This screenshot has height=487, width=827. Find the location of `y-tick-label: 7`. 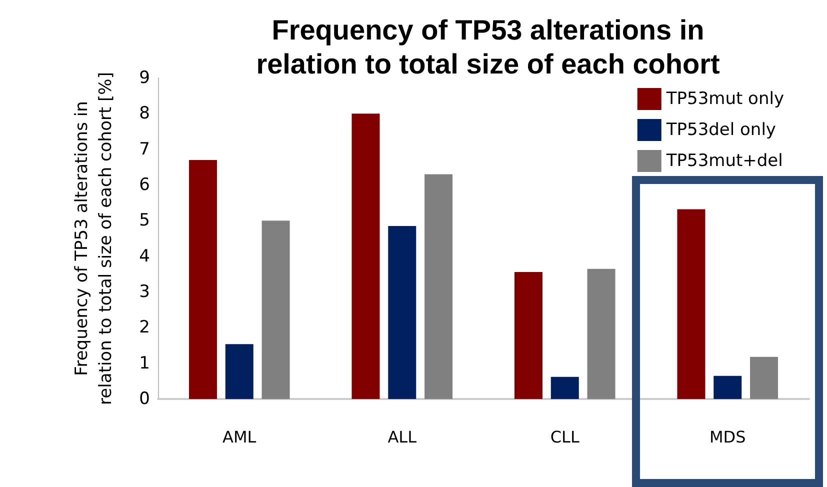

y-tick-label: 7 is located at coordinates (144, 149).